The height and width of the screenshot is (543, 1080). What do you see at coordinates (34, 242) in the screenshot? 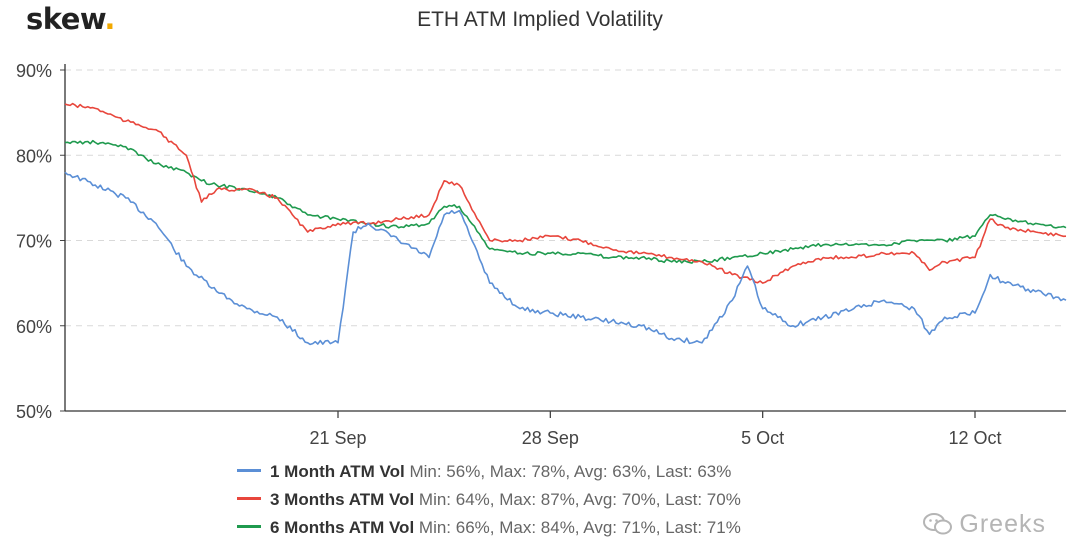
I see `y-tick-label: 70%` at bounding box center [34, 242].